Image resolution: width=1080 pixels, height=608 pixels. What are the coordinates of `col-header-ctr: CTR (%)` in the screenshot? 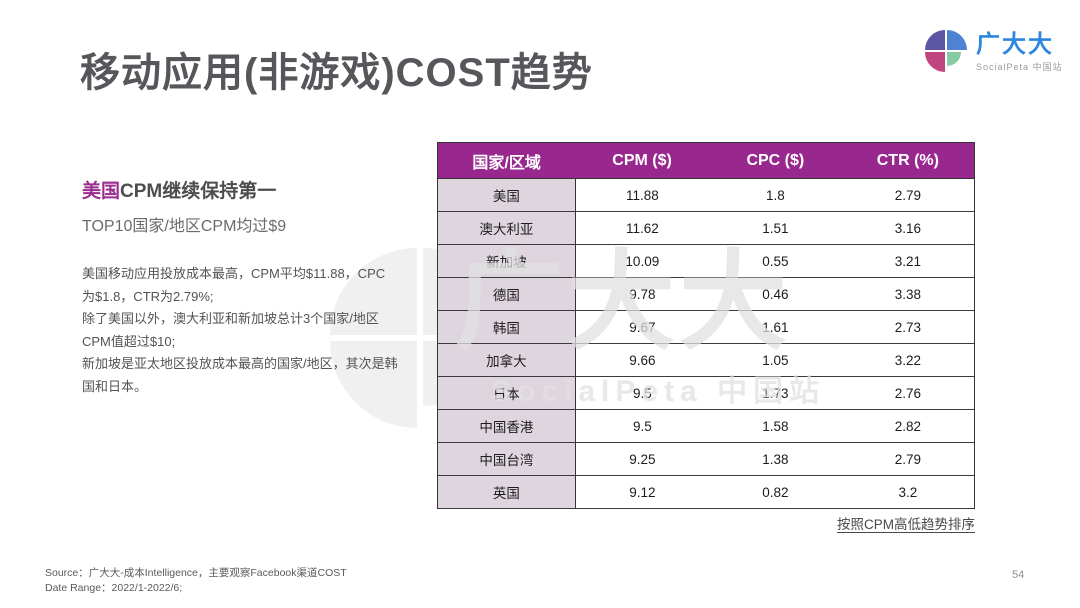 It's located at (908, 160).